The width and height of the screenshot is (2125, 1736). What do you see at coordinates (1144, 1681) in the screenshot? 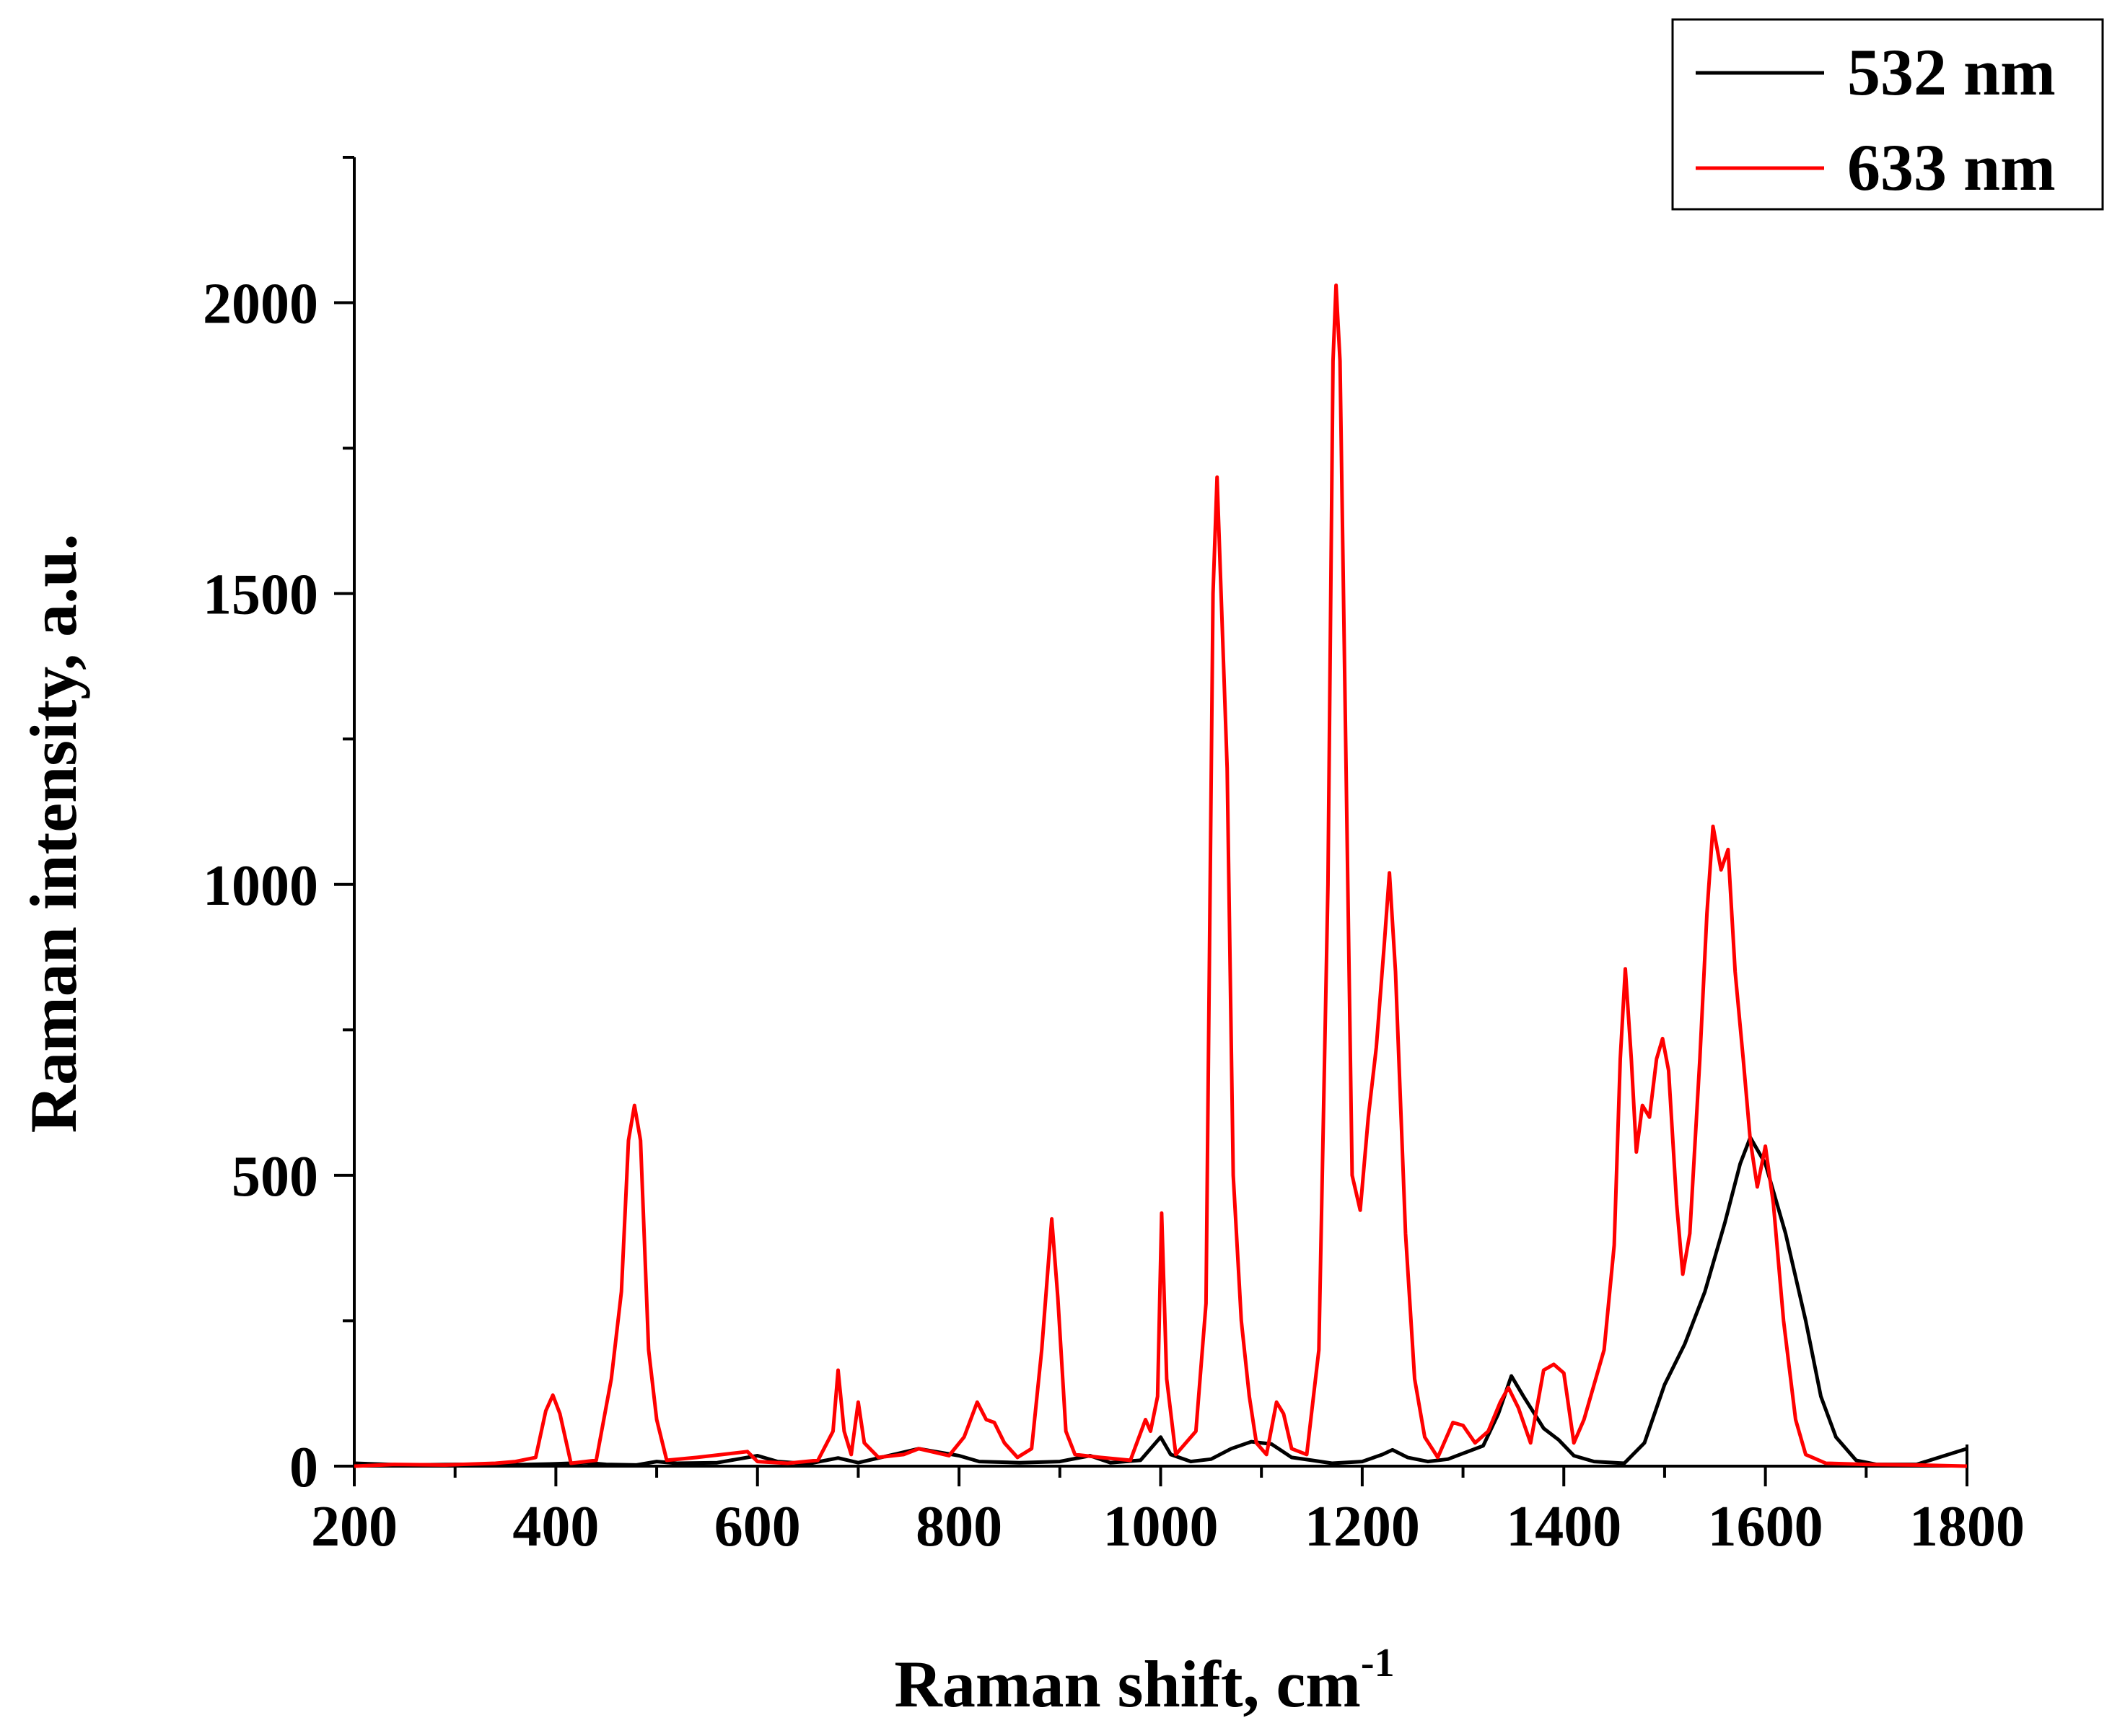
I see `x-axis-title: Raman shift, cm-1` at bounding box center [1144, 1681].